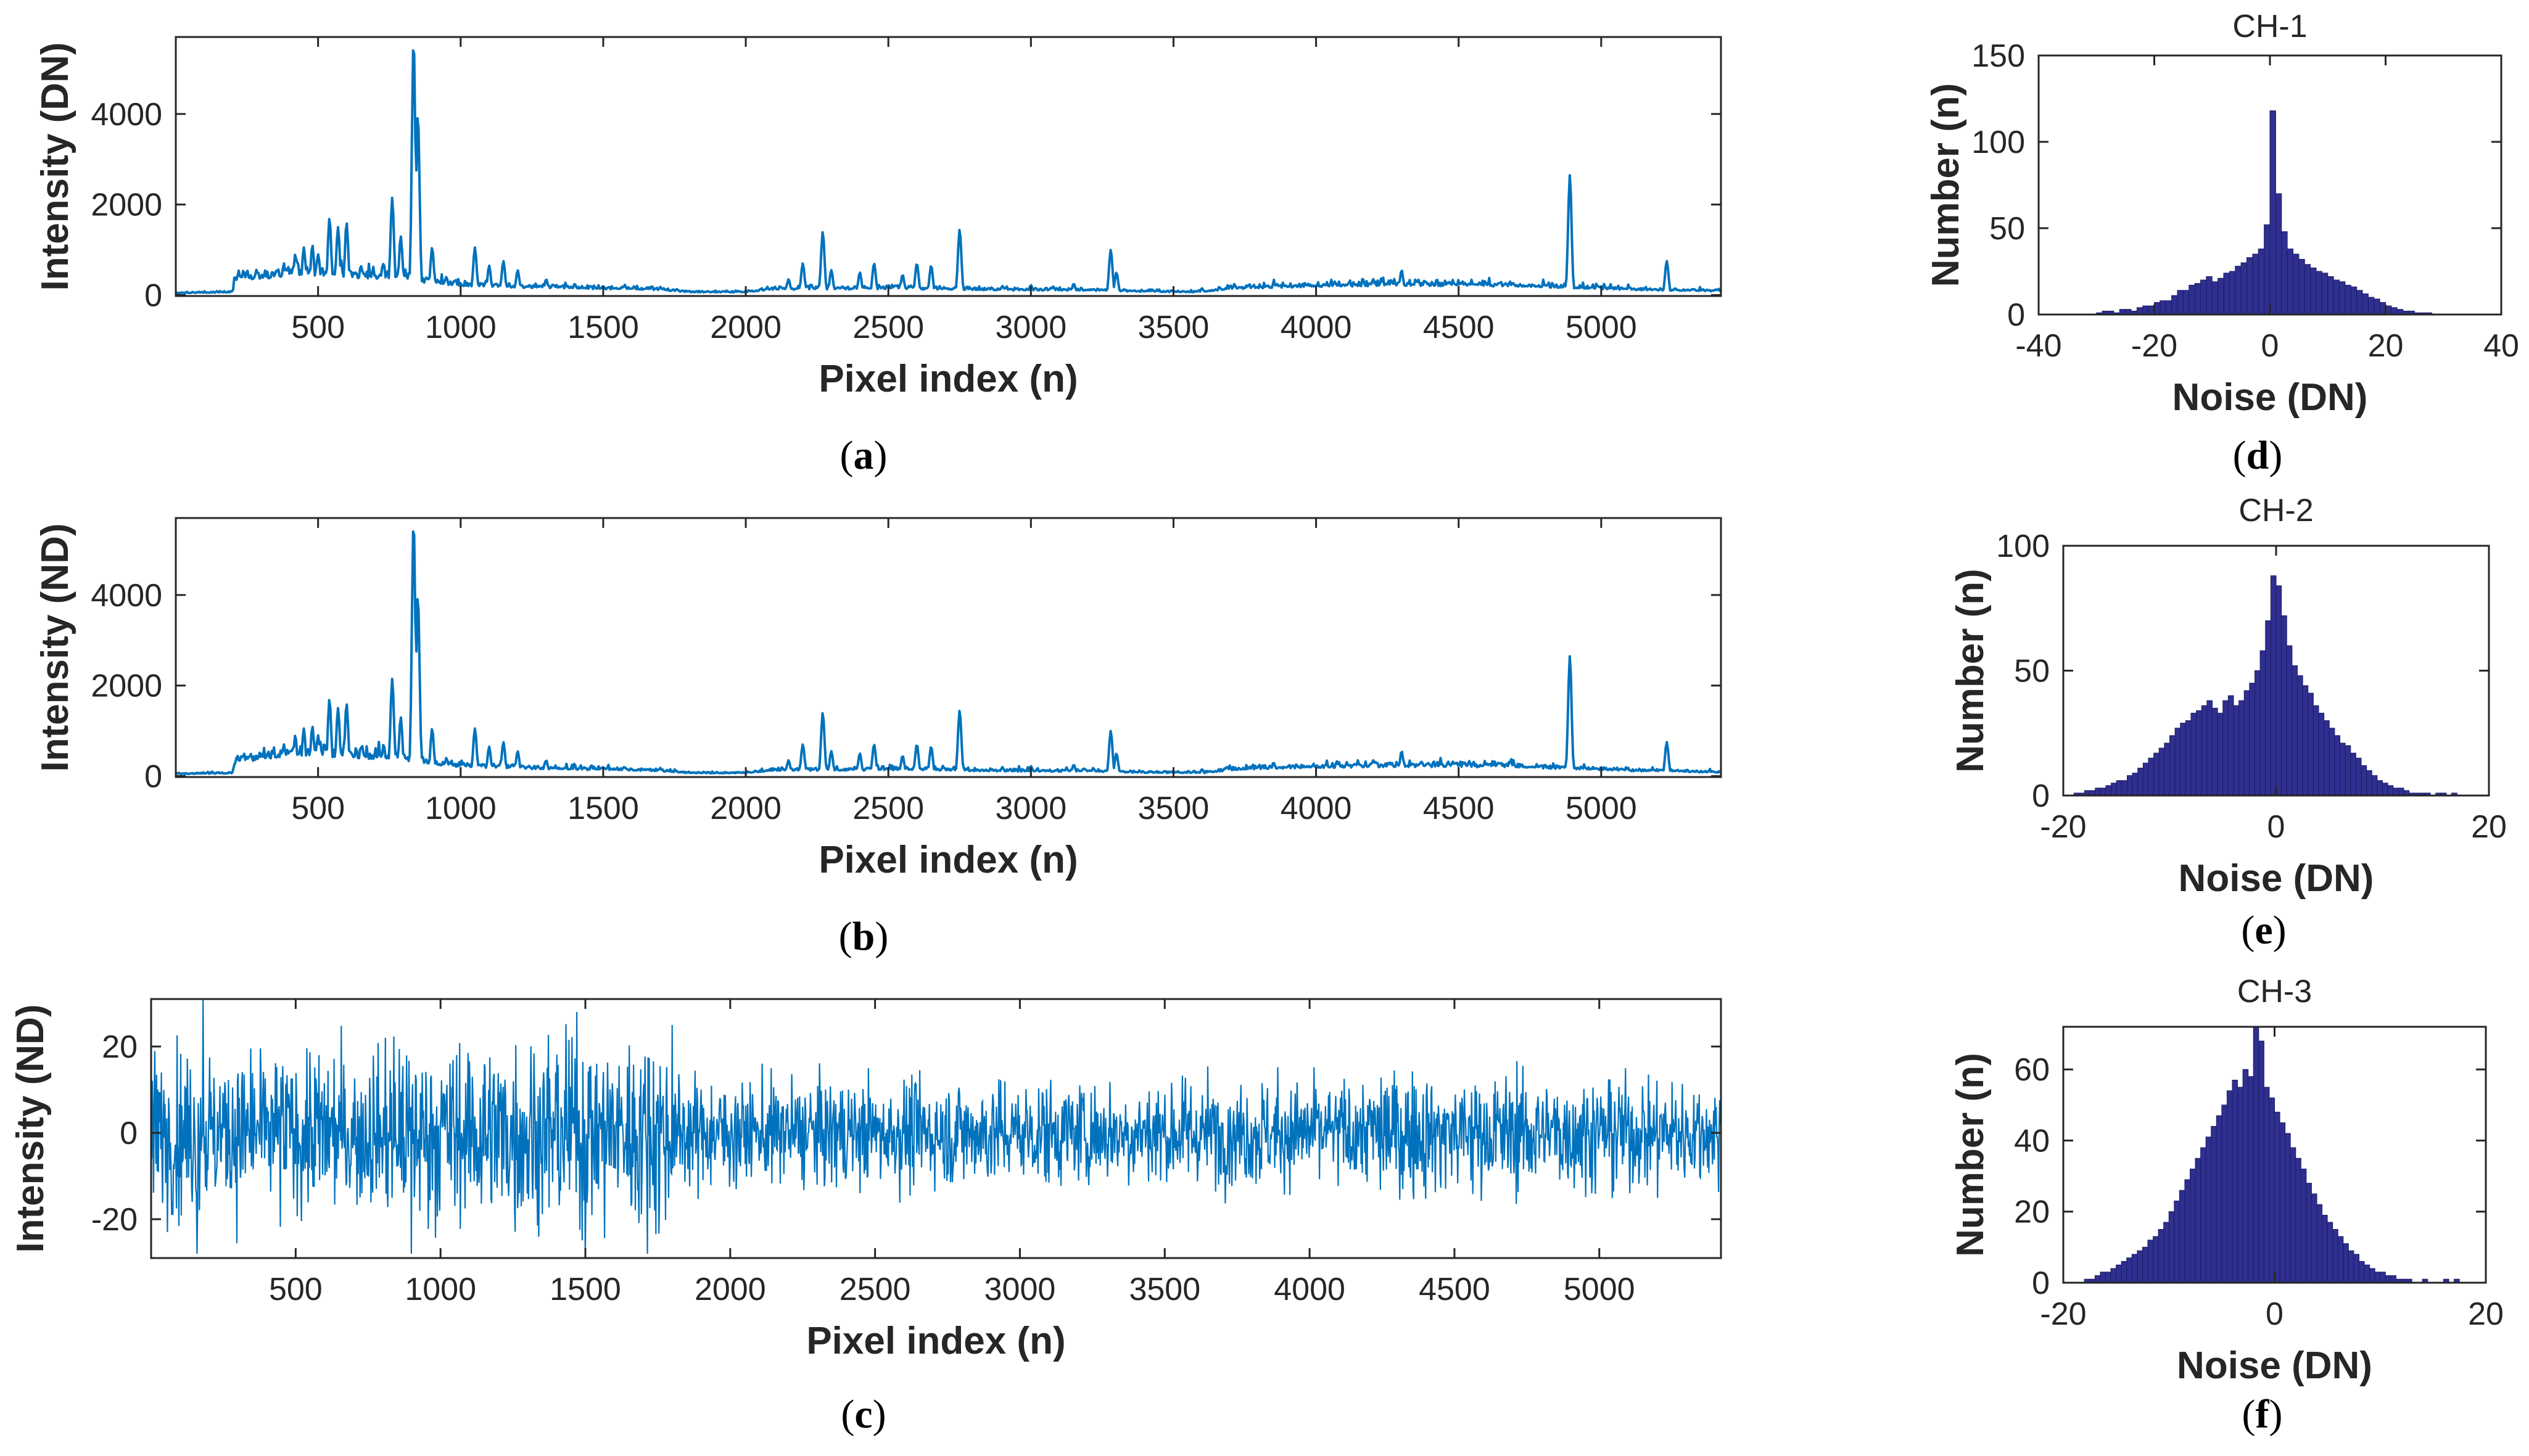 The image size is (2529, 1456). Describe the element at coordinates (120, 1047) in the screenshot. I see `y-tick-label: 20` at that location.